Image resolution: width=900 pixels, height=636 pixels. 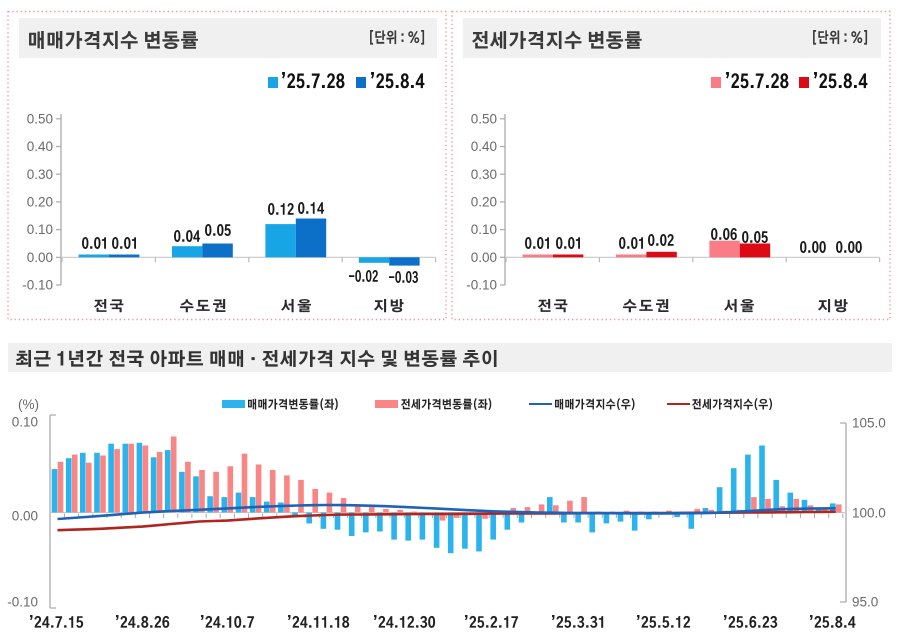 What do you see at coordinates (865, 602) in the screenshot?
I see `svg-text: 95.0` at bounding box center [865, 602].